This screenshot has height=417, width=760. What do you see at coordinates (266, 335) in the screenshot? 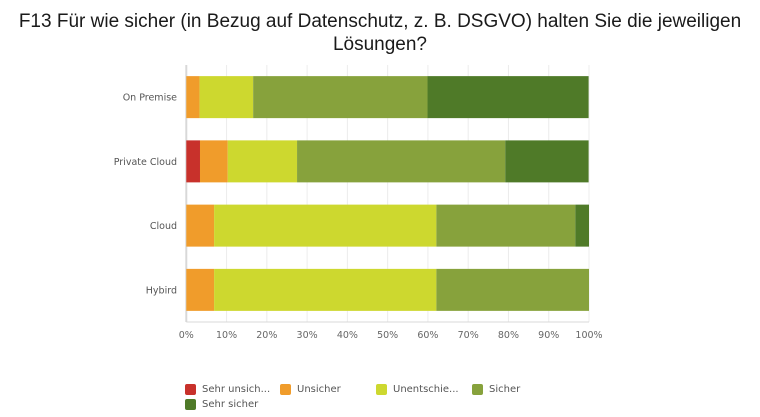
I see `x-tick-label: 20%` at bounding box center [266, 335].